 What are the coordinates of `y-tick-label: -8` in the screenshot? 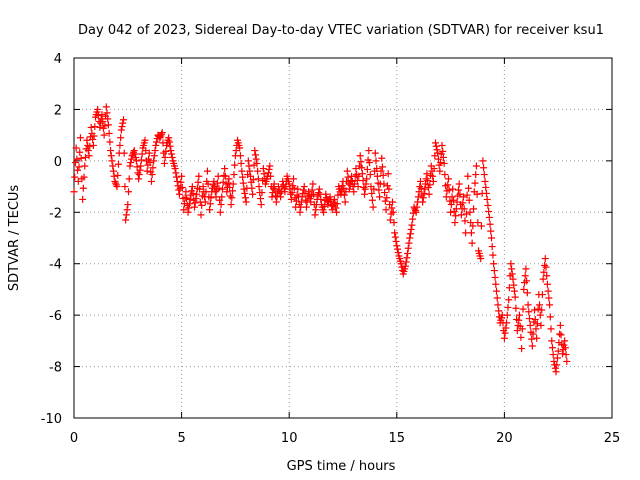 It's located at (55, 368).